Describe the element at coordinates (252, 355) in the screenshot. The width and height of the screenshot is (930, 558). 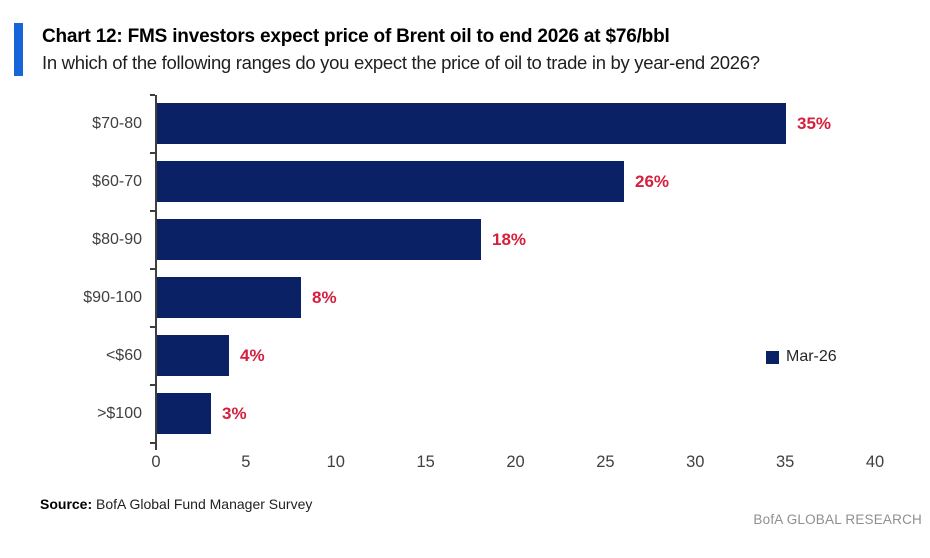
I see `value-label: 4%` at that location.